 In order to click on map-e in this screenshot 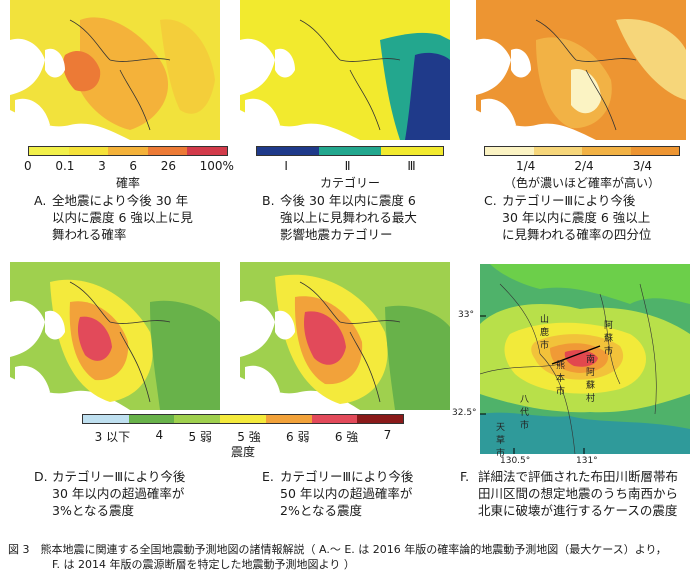, I will do `click(345, 336)`.